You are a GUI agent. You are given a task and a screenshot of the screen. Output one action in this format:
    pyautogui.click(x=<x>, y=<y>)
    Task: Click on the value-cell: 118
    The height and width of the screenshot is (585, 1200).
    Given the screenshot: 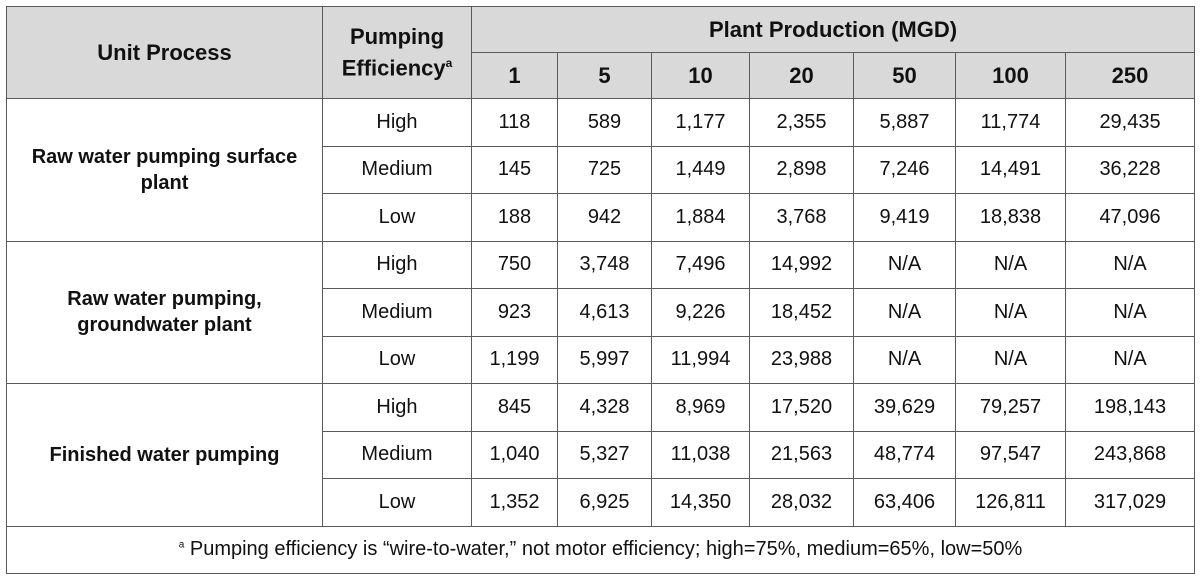 What is the action you would take?
    pyautogui.click(x=514, y=122)
    